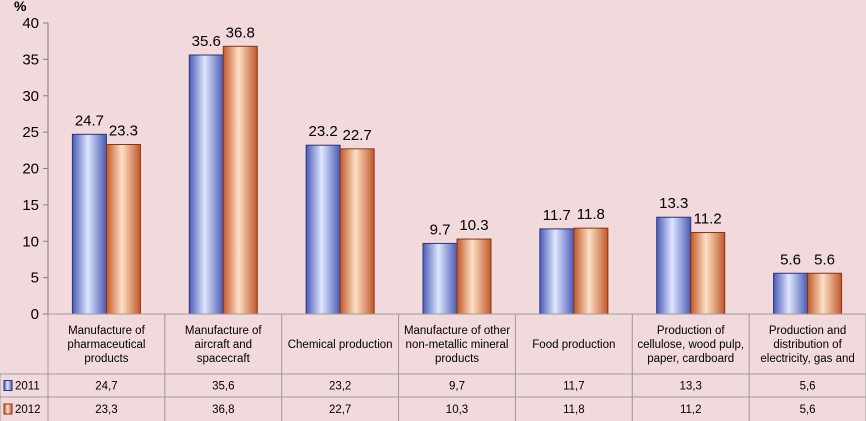  I want to click on y-tick-label: 35, so click(30, 59).